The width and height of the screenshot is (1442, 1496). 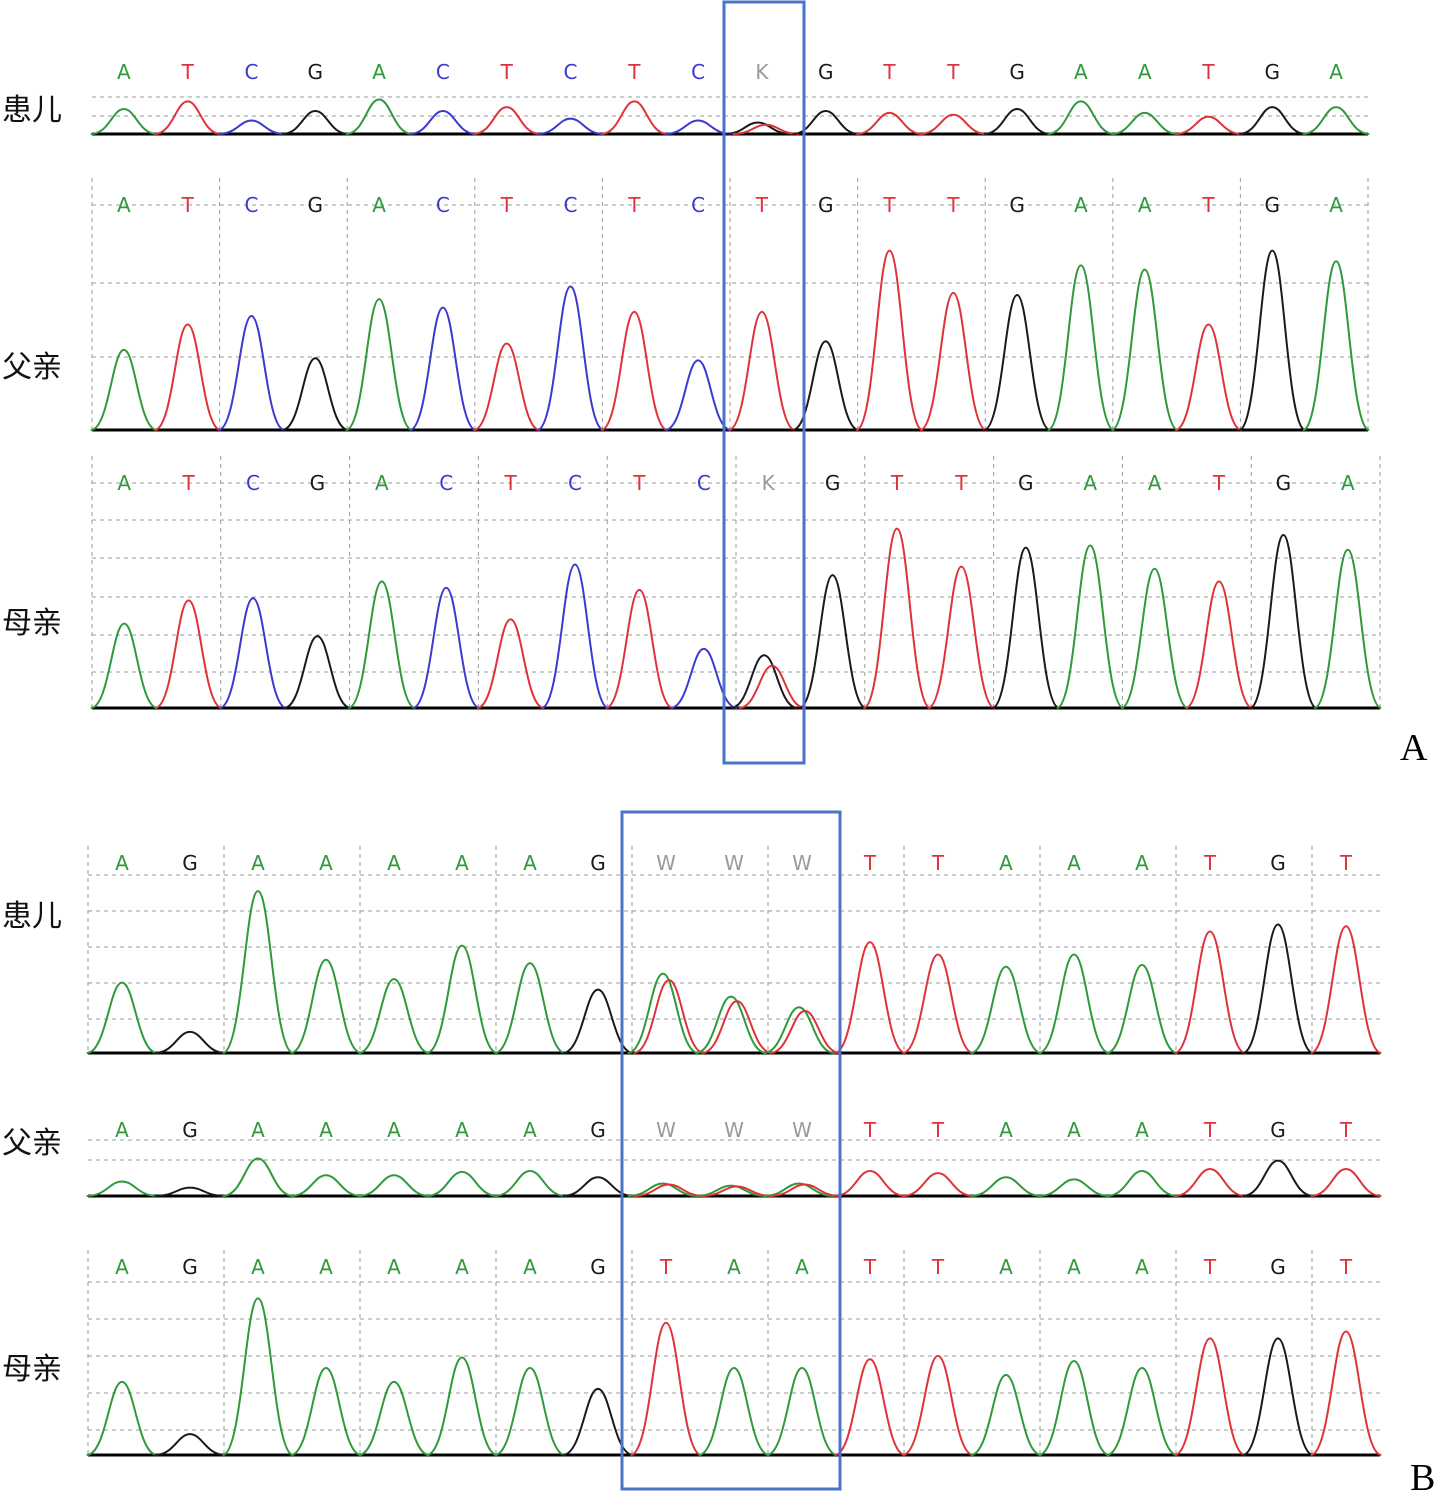 I want to click on person-label-a-father: 父亲, so click(x=32, y=367).